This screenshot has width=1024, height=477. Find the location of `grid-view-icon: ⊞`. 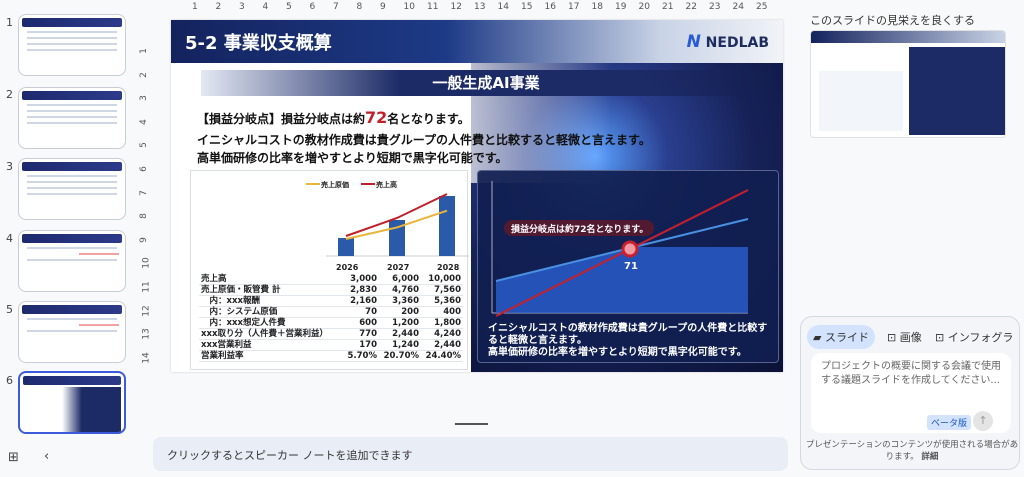

grid-view-icon: ⊞ is located at coordinates (13, 457).